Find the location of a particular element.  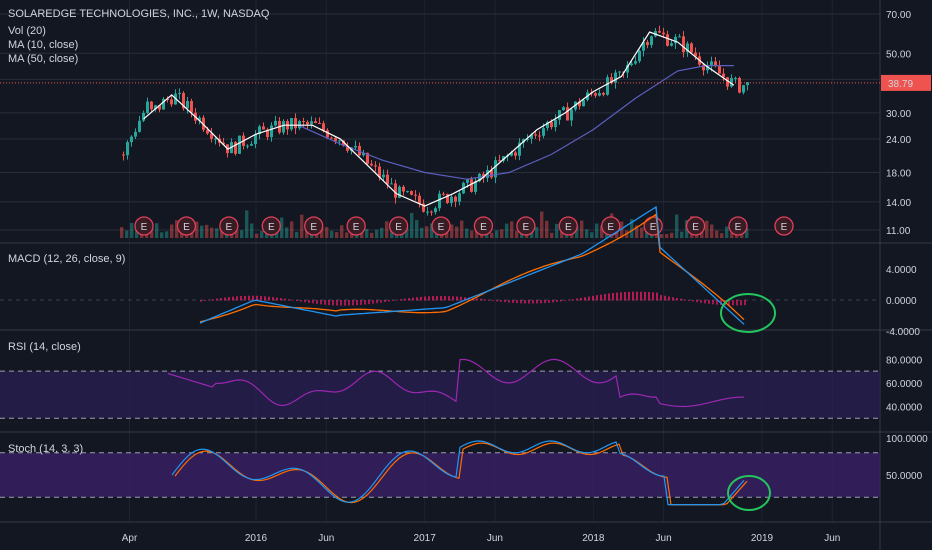

price-tick-label: 30.00 is located at coordinates (898, 114).